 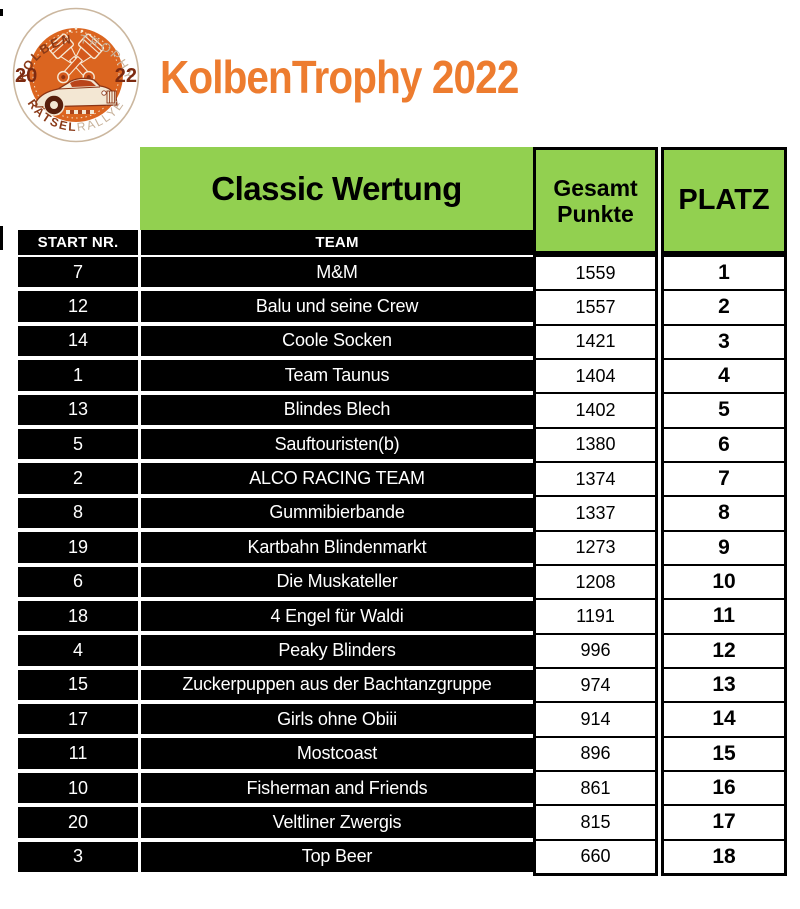 What do you see at coordinates (337, 581) in the screenshot?
I see `team-cell: Die Muskateller` at bounding box center [337, 581].